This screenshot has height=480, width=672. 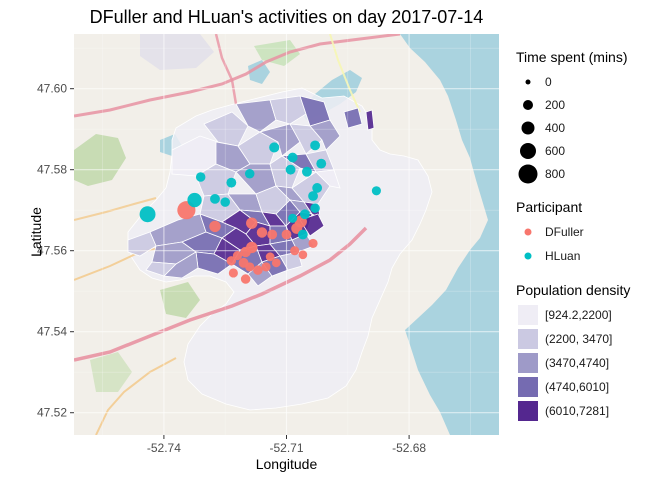 I want to click on pond-south, so click(x=478, y=402).